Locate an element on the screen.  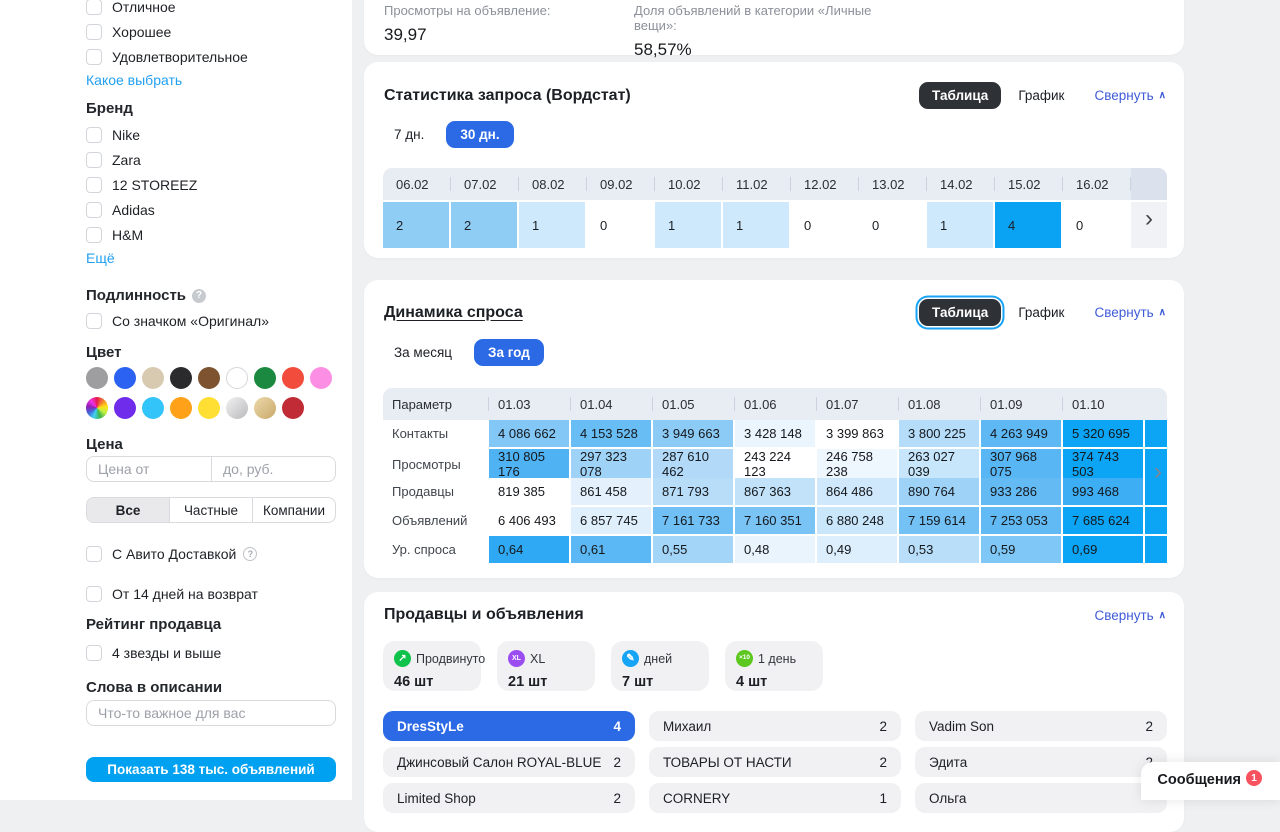
value-cell: 4 is located at coordinates (1028, 225).